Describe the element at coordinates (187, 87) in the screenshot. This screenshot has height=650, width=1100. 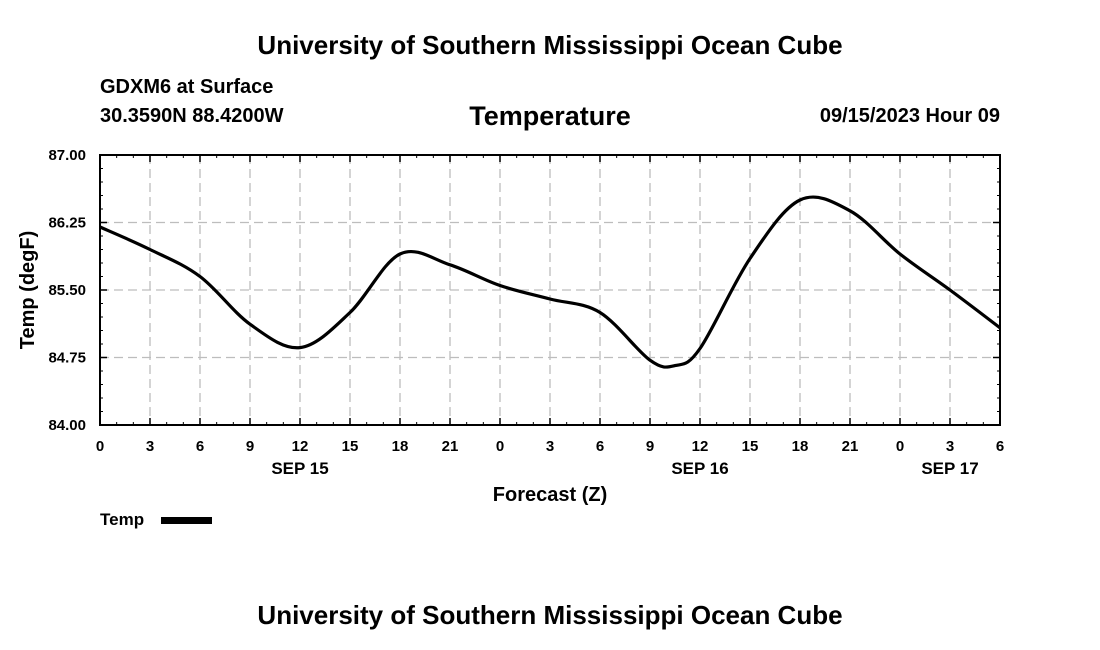
I see `station-label: GDXM6 at Surface` at that location.